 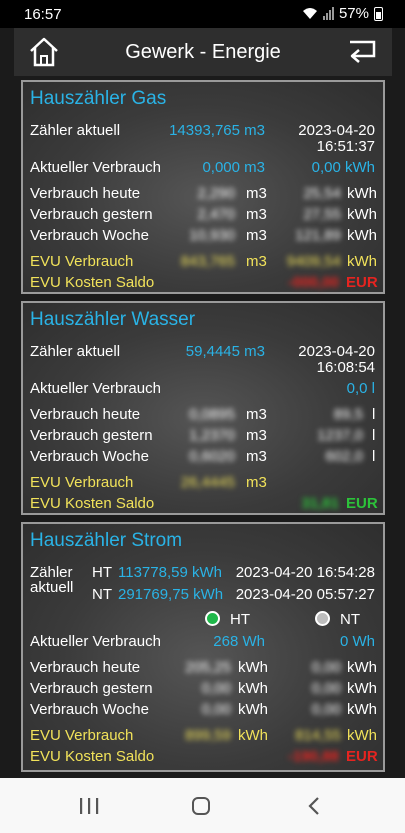 What do you see at coordinates (92, 282) in the screenshot?
I see `gas-cost-label: EVU Kosten Saldo` at bounding box center [92, 282].